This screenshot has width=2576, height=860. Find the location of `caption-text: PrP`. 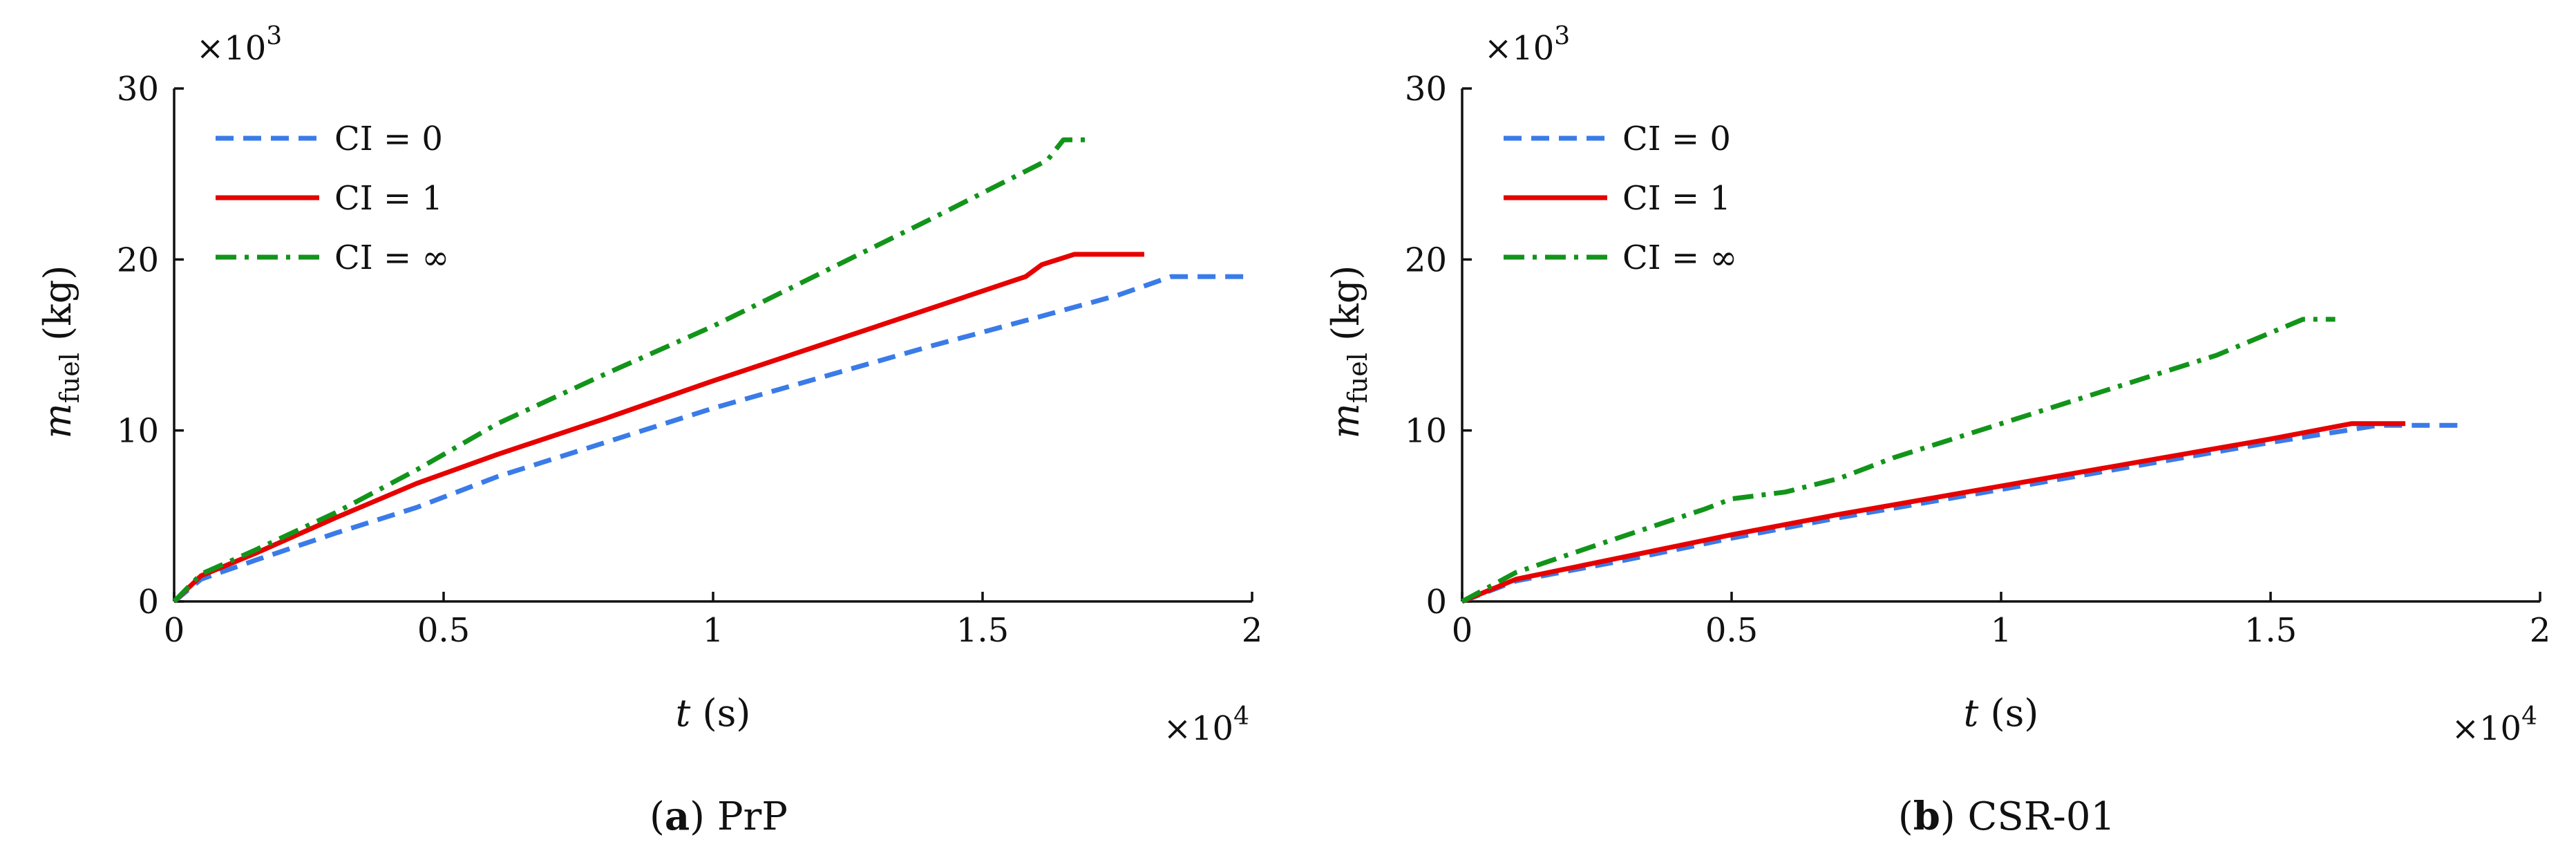

caption-text: PrP is located at coordinates (746, 816).